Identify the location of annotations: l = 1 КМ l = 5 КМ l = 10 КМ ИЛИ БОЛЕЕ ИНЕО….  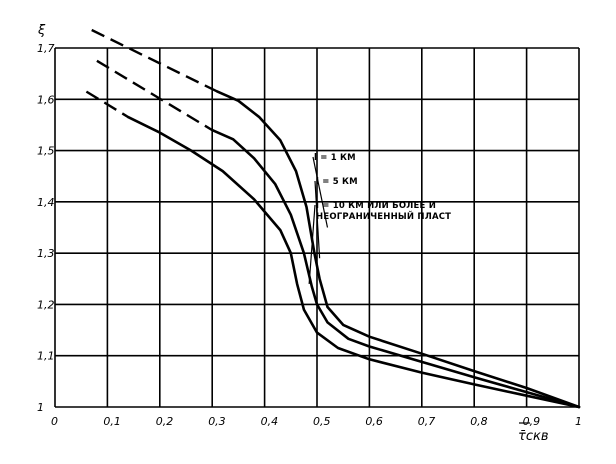
(379, 218).